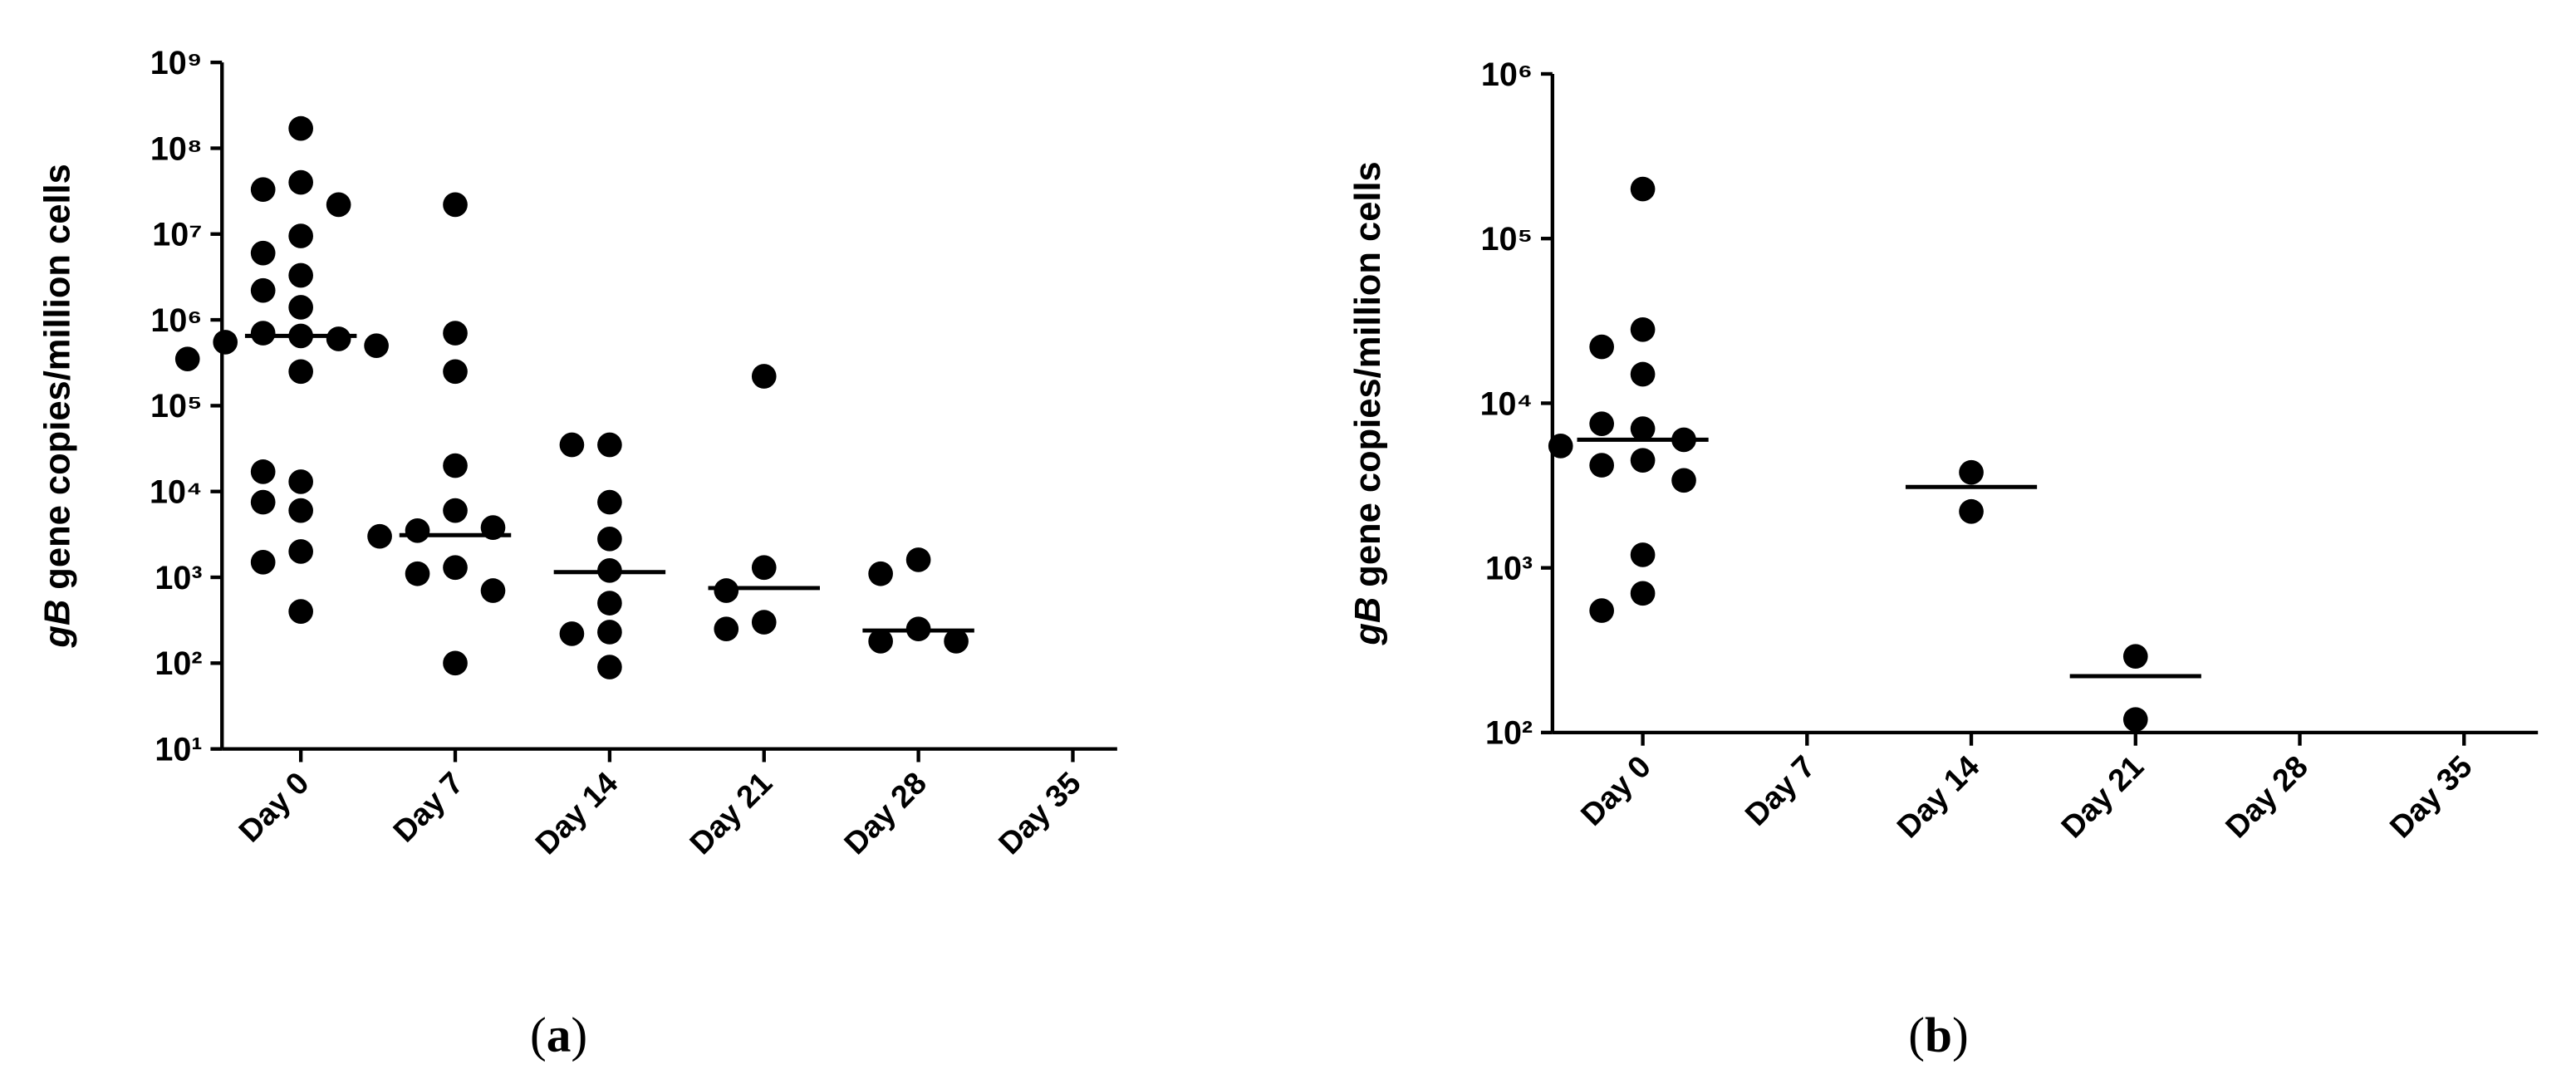 This screenshot has height=1084, width=2576. What do you see at coordinates (538, 1034) in the screenshot?
I see `panel-paren: (` at bounding box center [538, 1034].